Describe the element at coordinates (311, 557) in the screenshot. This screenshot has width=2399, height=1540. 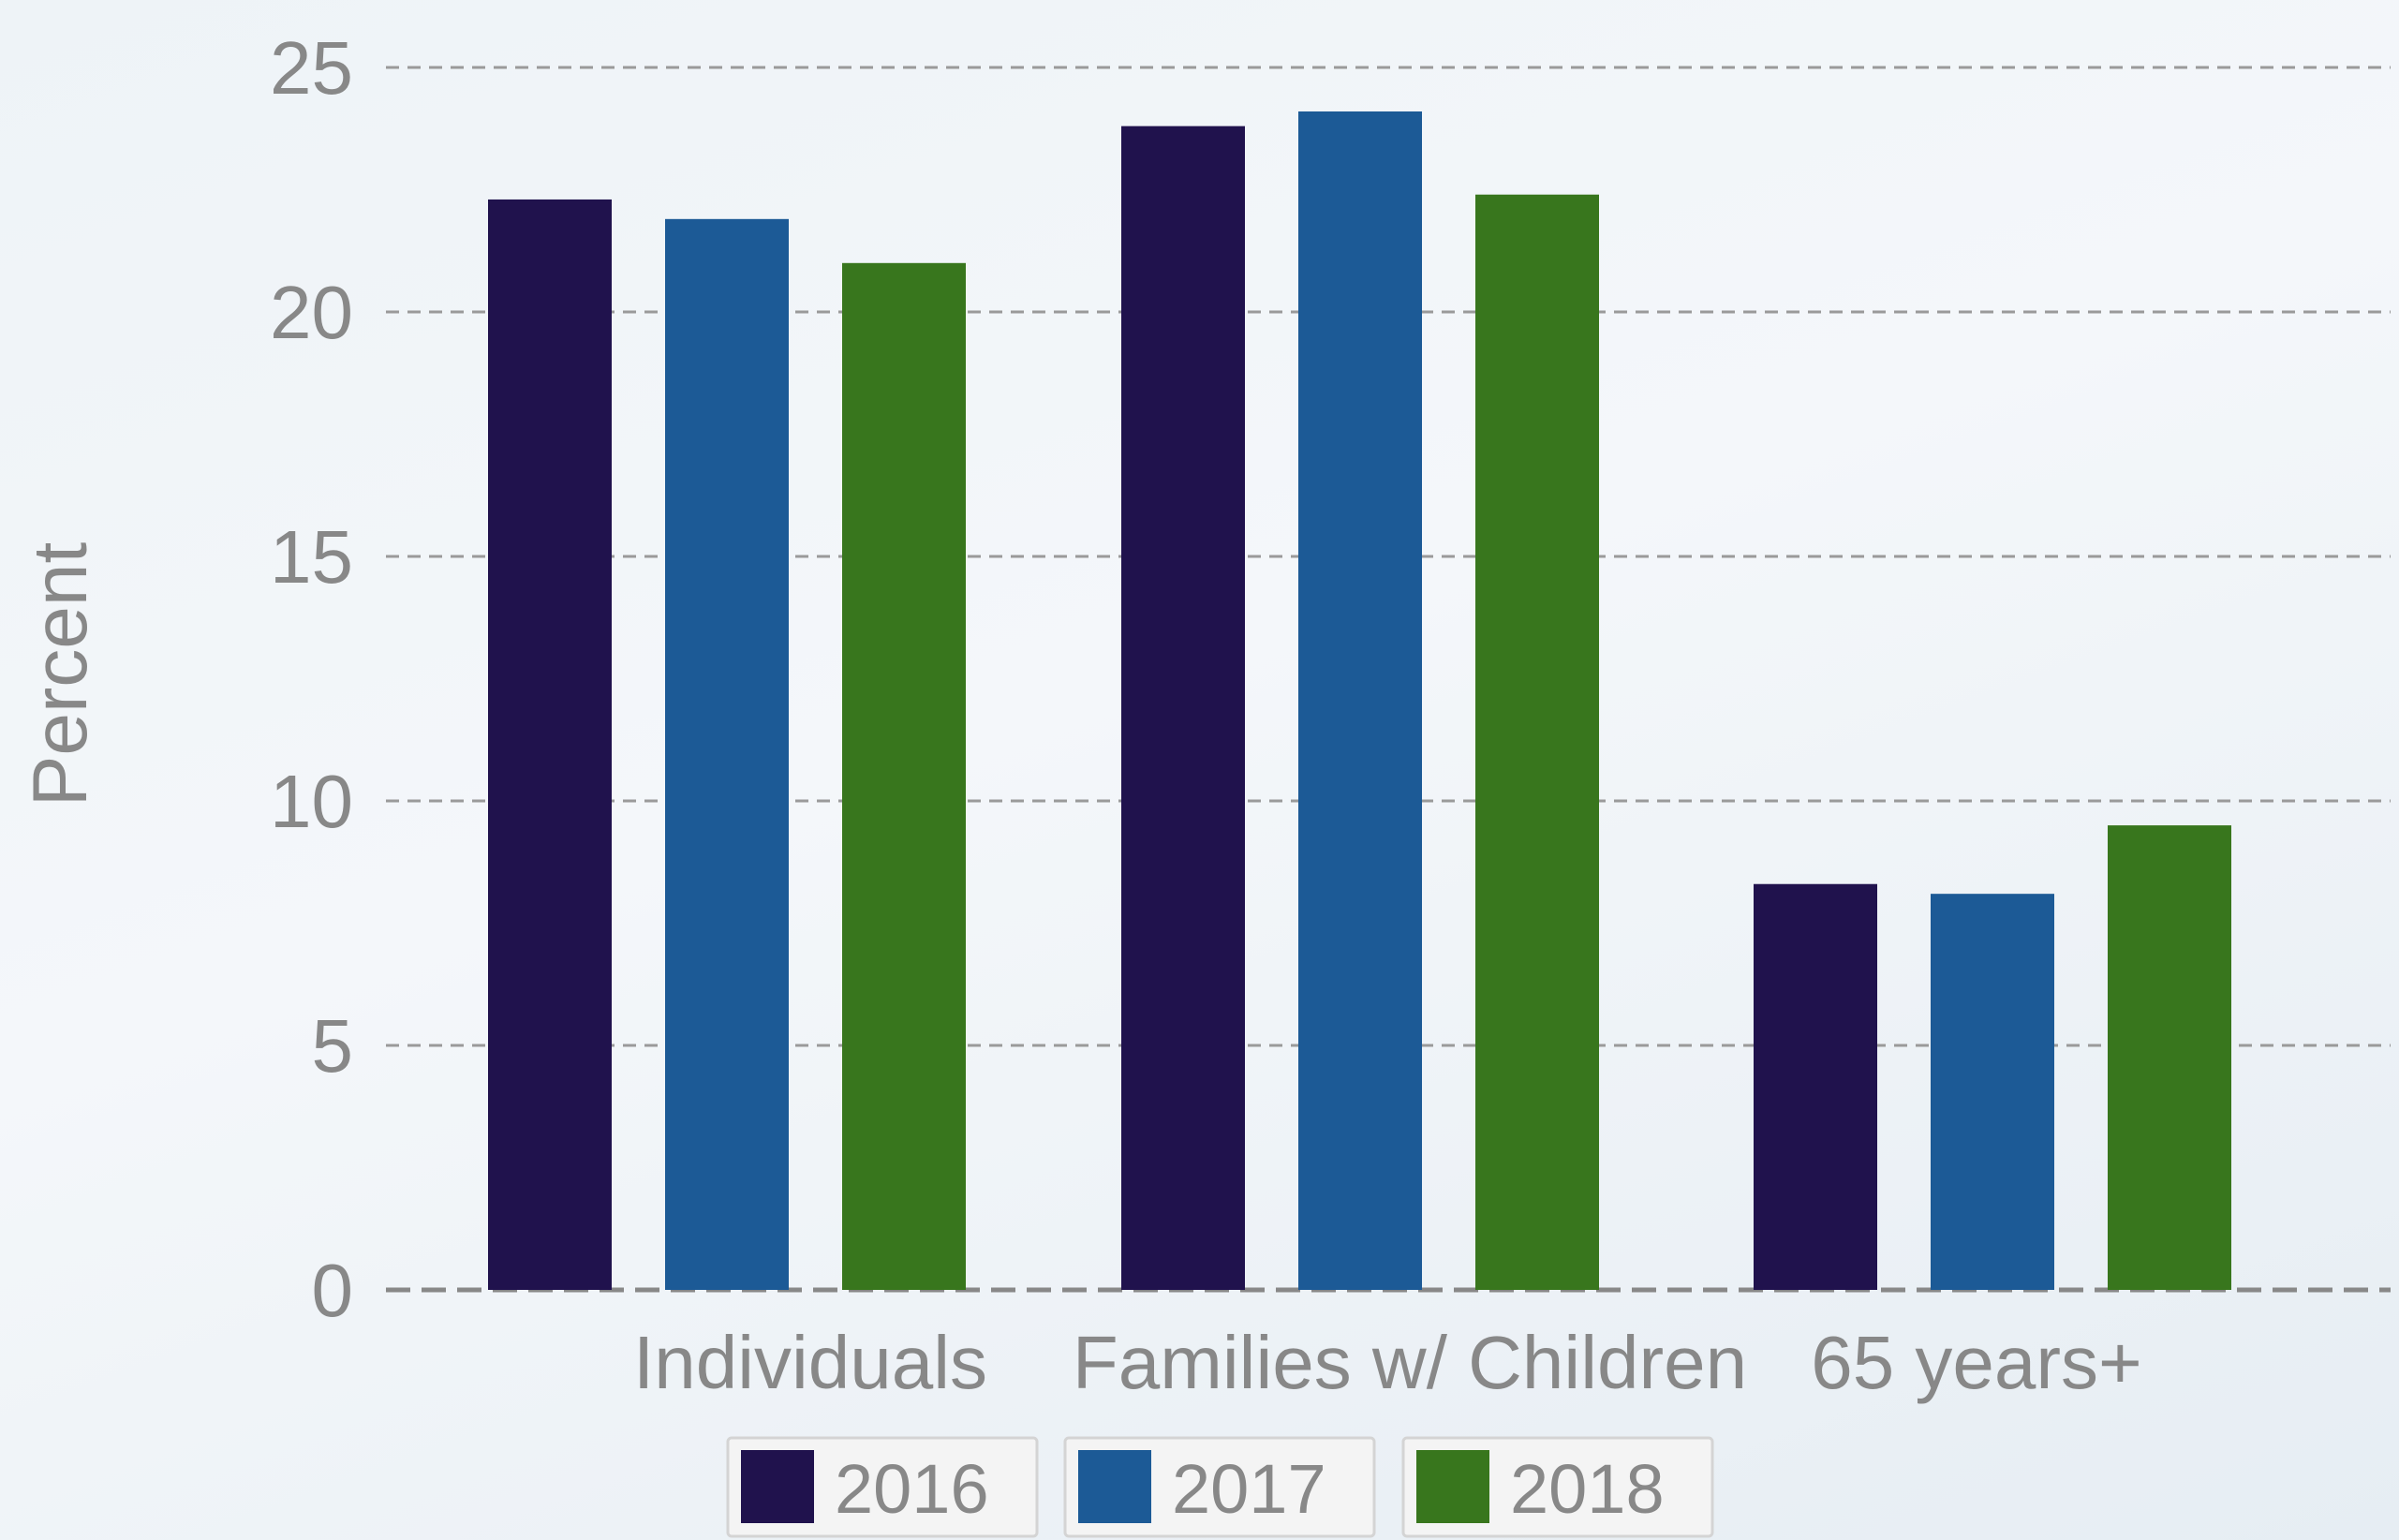
I see `y-tick-label: 15` at that location.